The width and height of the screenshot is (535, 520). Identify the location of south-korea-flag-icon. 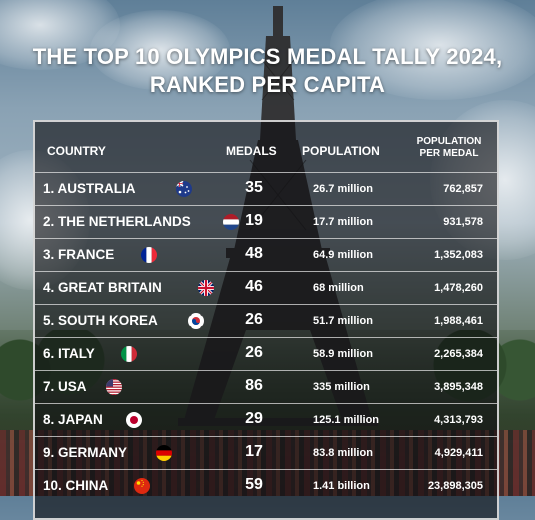
(196, 321).